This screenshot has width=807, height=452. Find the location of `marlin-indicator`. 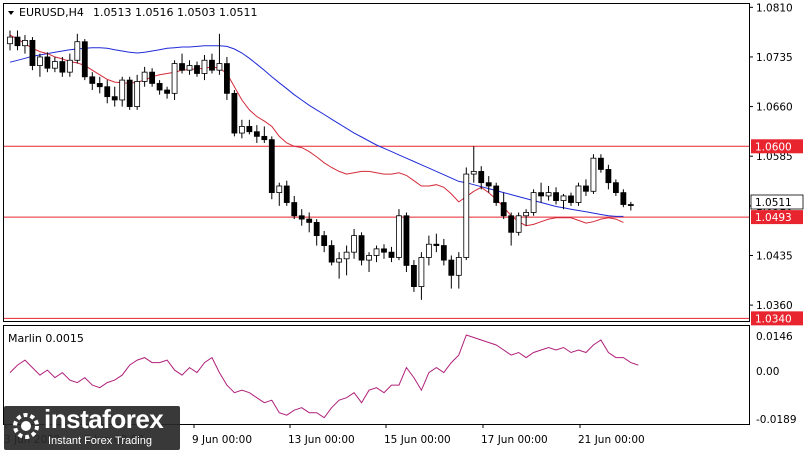

marlin-indicator is located at coordinates (324, 376).